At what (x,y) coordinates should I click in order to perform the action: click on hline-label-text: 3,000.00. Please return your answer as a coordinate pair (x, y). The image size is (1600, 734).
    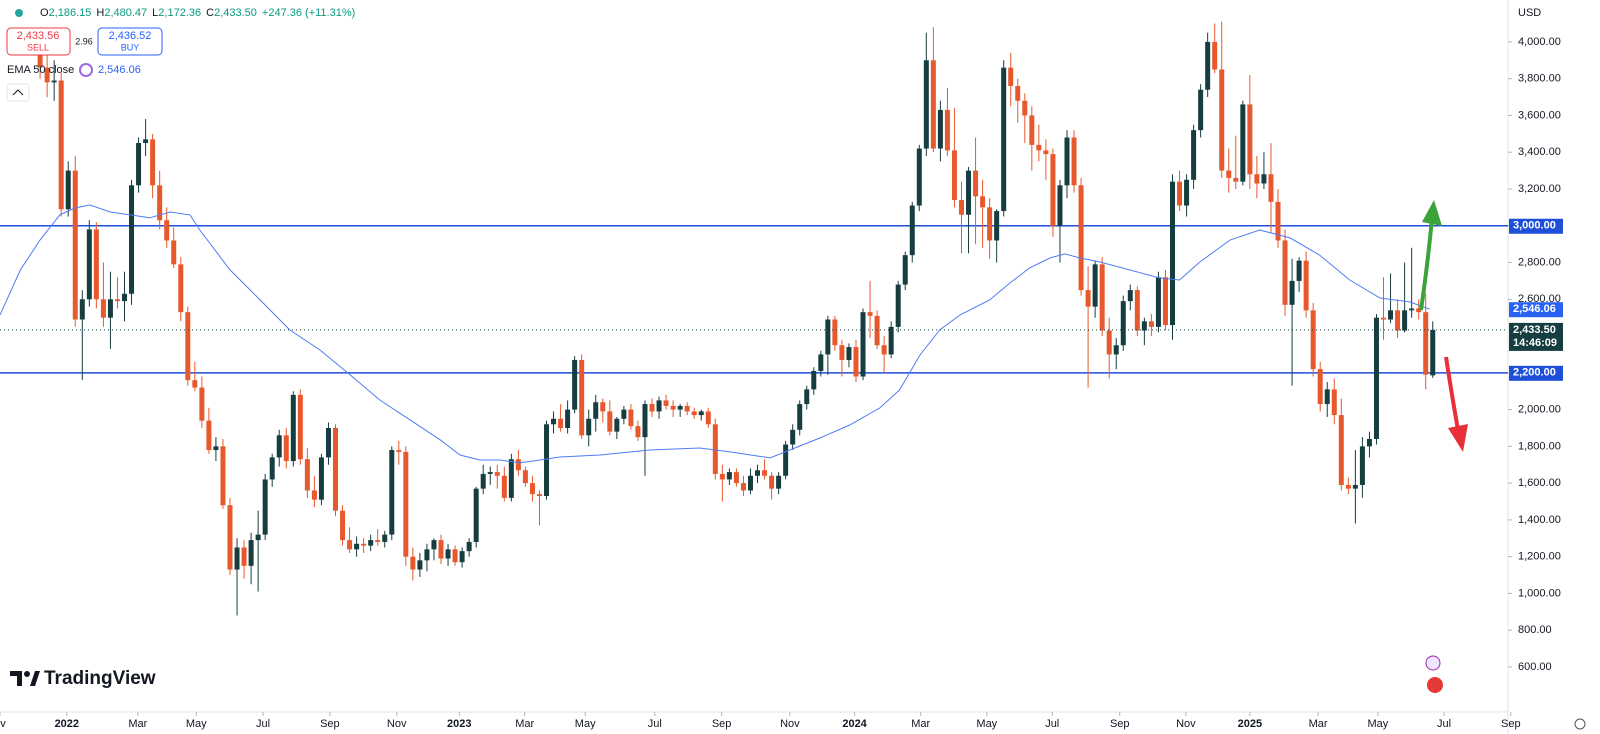
    Looking at the image, I should click on (1534, 226).